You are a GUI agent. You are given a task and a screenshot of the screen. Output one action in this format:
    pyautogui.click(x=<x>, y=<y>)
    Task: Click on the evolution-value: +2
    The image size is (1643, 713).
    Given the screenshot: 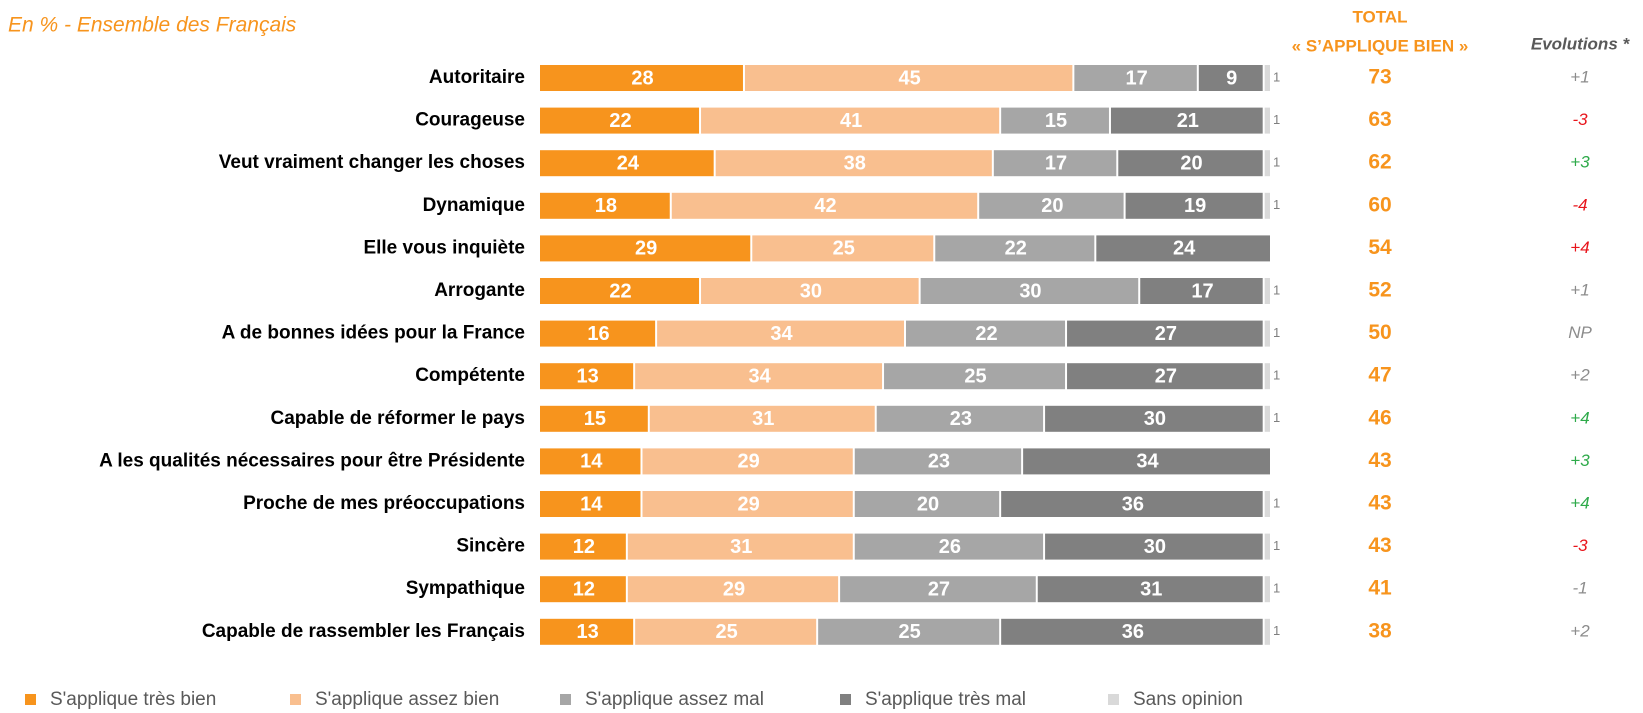 What is the action you would take?
    pyautogui.click(x=1580, y=375)
    